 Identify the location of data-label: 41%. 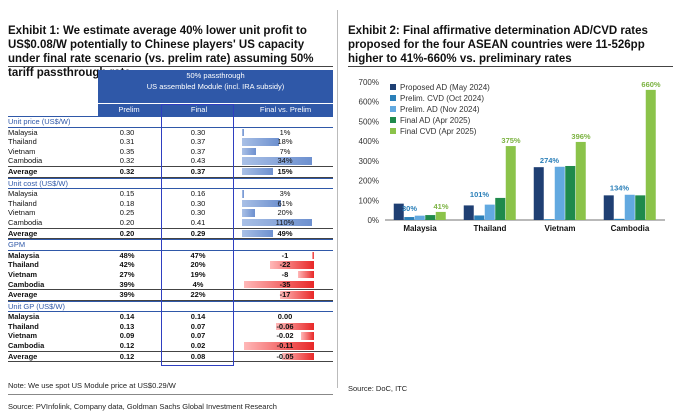
(440, 206).